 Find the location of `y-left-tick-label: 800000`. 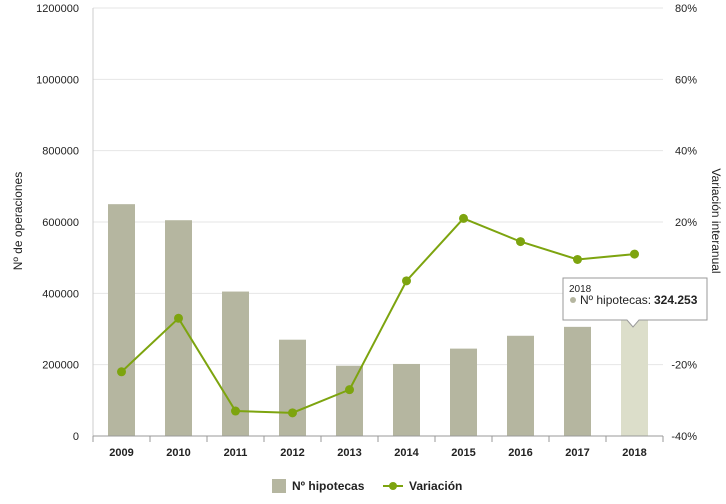

y-left-tick-label: 800000 is located at coordinates (60, 152).